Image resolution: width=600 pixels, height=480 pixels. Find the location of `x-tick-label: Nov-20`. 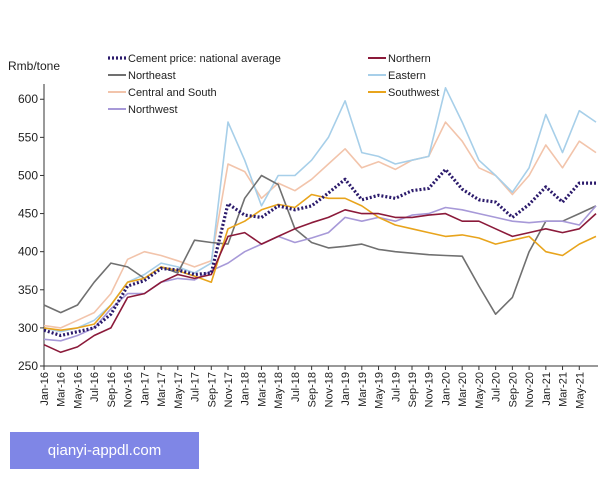

x-tick-label: Nov-20 is located at coordinates (530, 389).